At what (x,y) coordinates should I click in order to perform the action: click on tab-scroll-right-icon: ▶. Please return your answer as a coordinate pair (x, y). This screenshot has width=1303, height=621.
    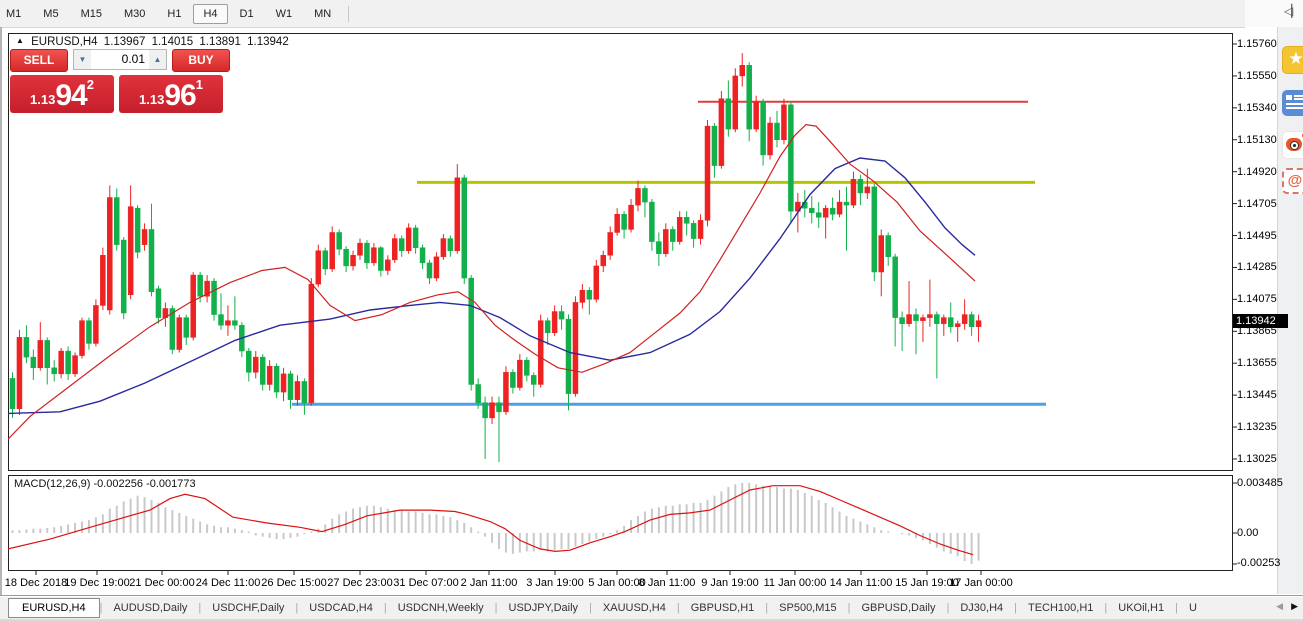
    Looking at the image, I should click on (1294, 606).